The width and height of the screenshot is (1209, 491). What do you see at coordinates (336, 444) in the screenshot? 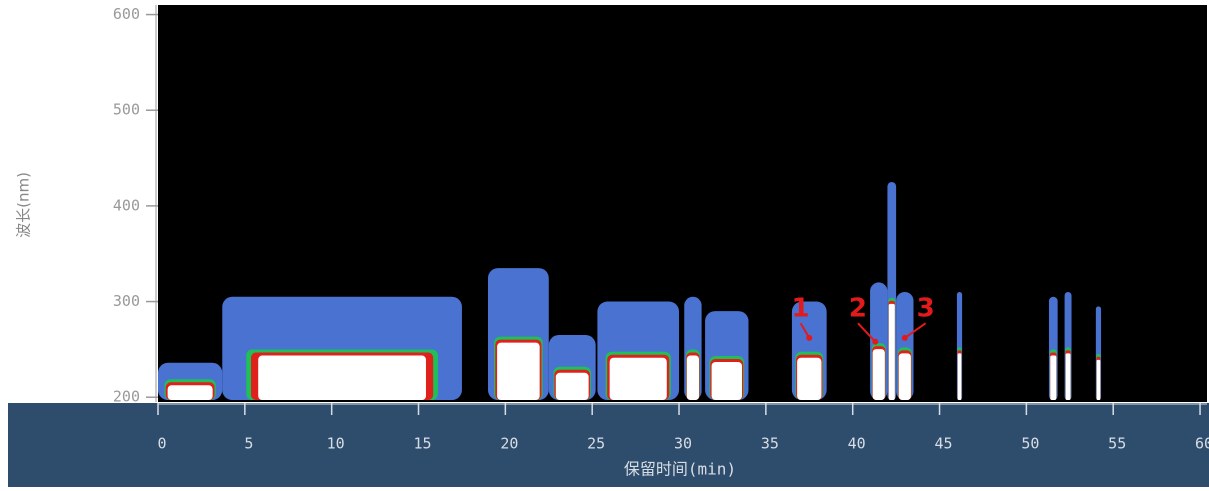
I see `x-tick-label: 10` at bounding box center [336, 444].